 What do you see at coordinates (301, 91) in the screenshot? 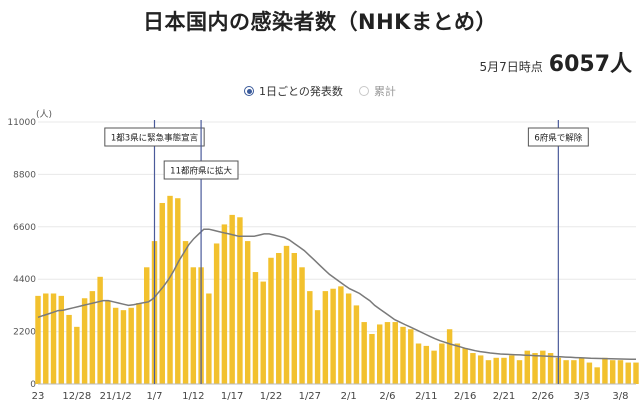
I see `toggle-daily-label: 1日ごとの発表数` at bounding box center [301, 91].